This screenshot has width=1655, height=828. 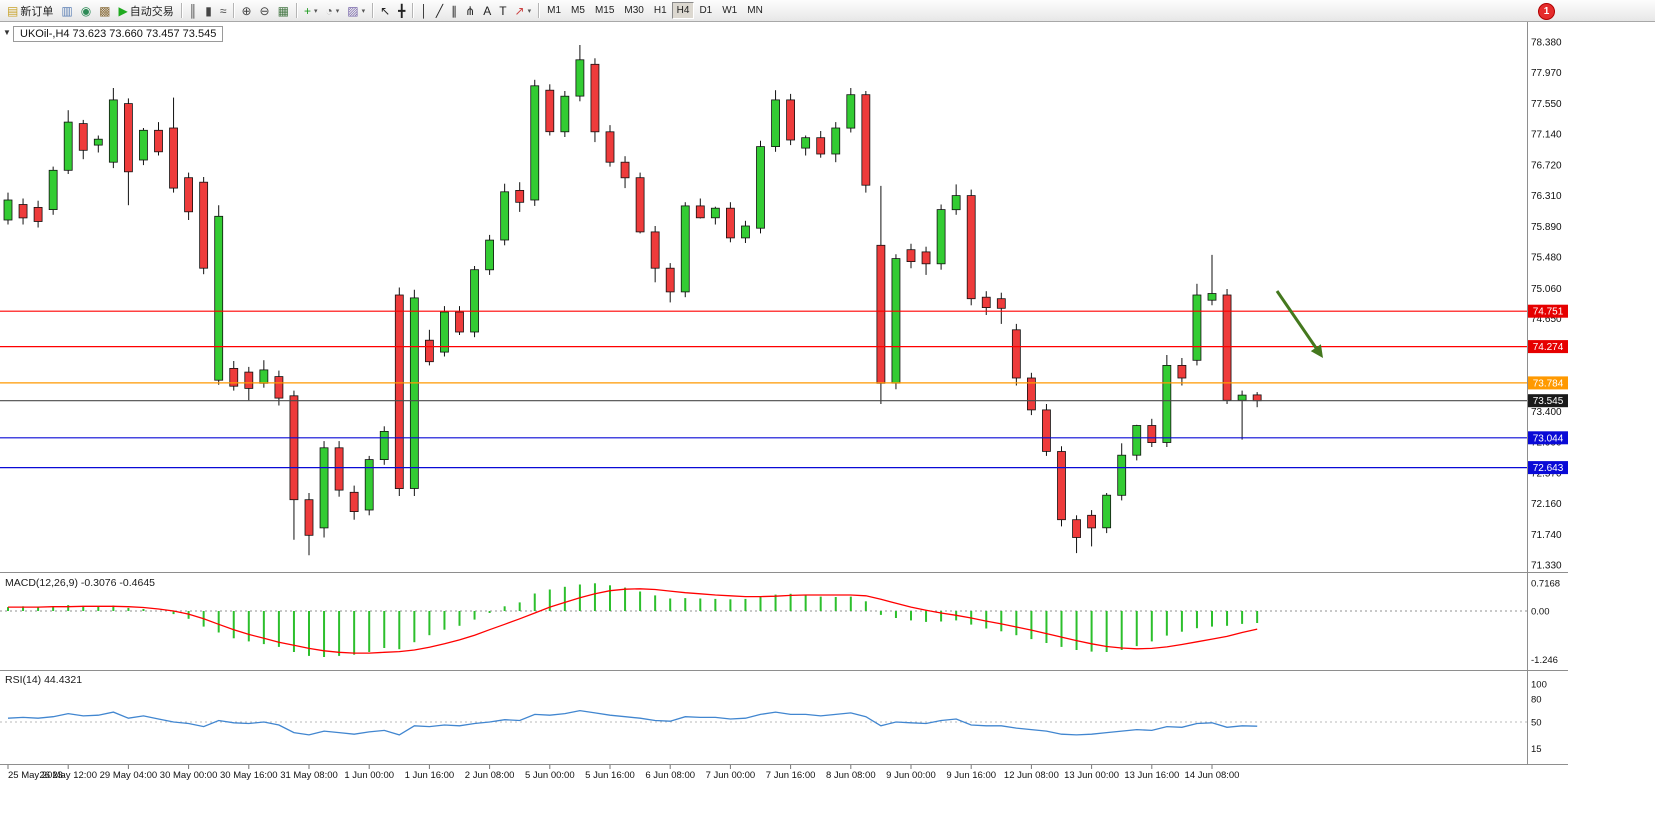 I want to click on svg-text: 30 May 16:00, so click(x=249, y=775).